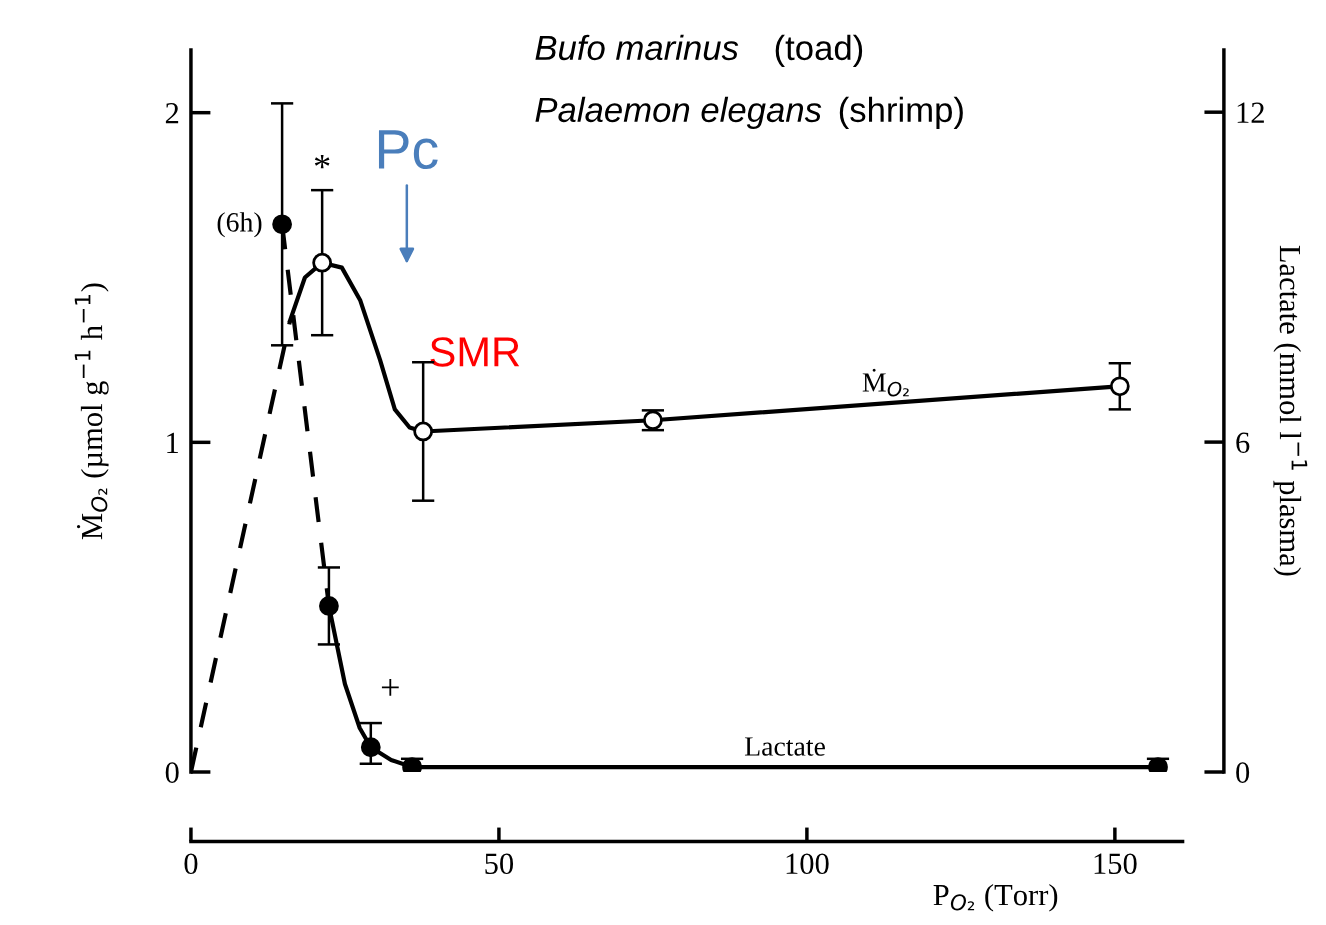  What do you see at coordinates (784, 746) in the screenshot?
I see `series-label: Lactate` at bounding box center [784, 746].